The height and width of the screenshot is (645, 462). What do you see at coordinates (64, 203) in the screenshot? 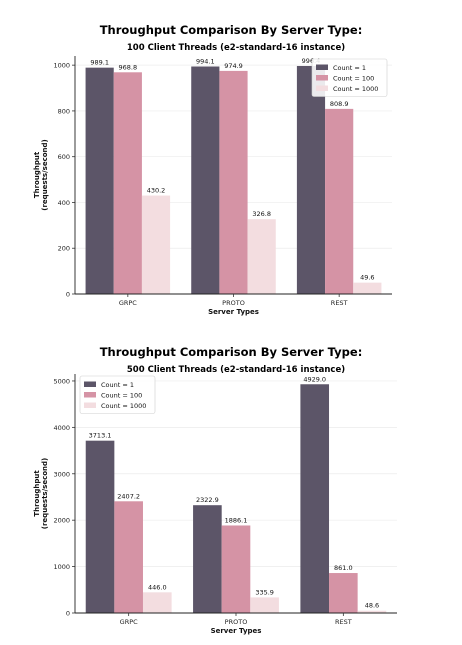
I see `y-tick-label: 400` at bounding box center [64, 203].